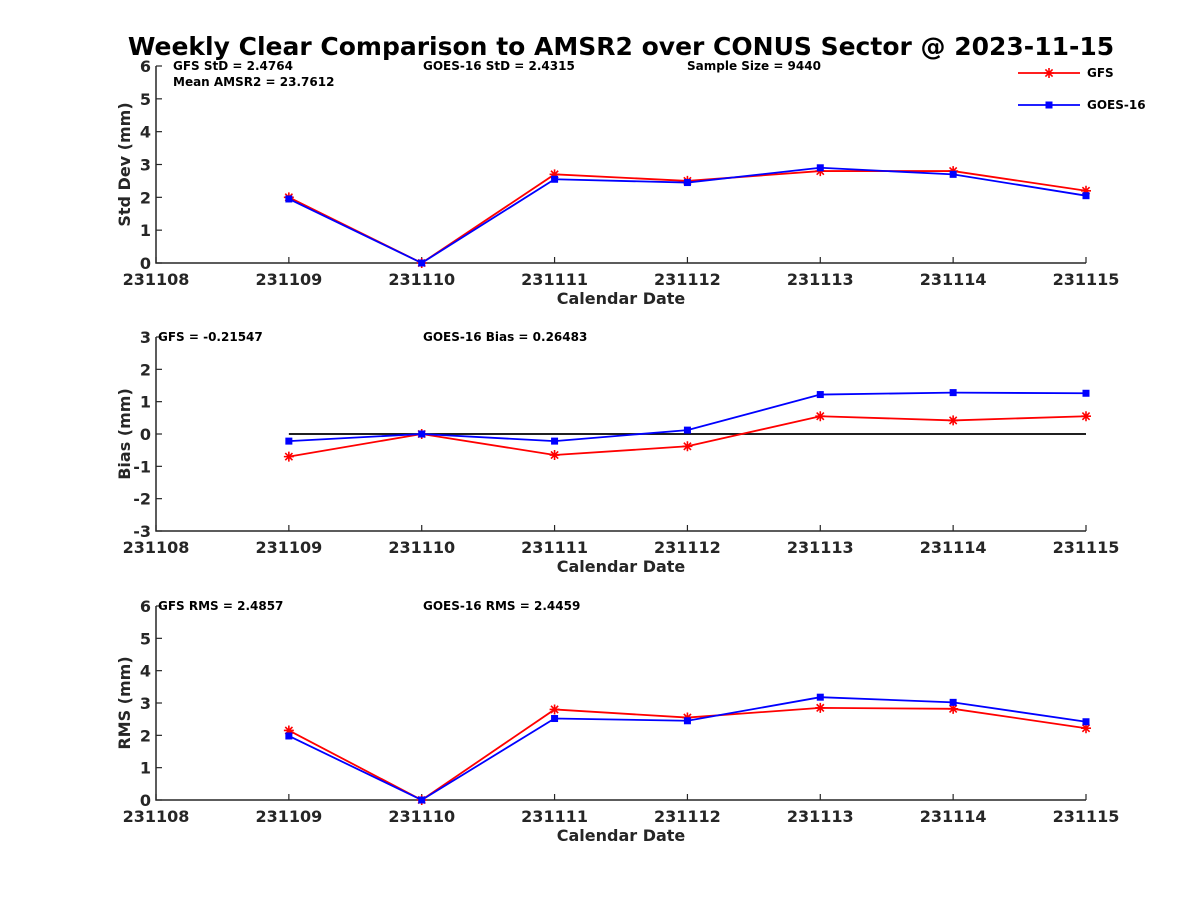  Describe the element at coordinates (1086, 728) in the screenshot. I see `data-point: 231115: 2.22` at that location.